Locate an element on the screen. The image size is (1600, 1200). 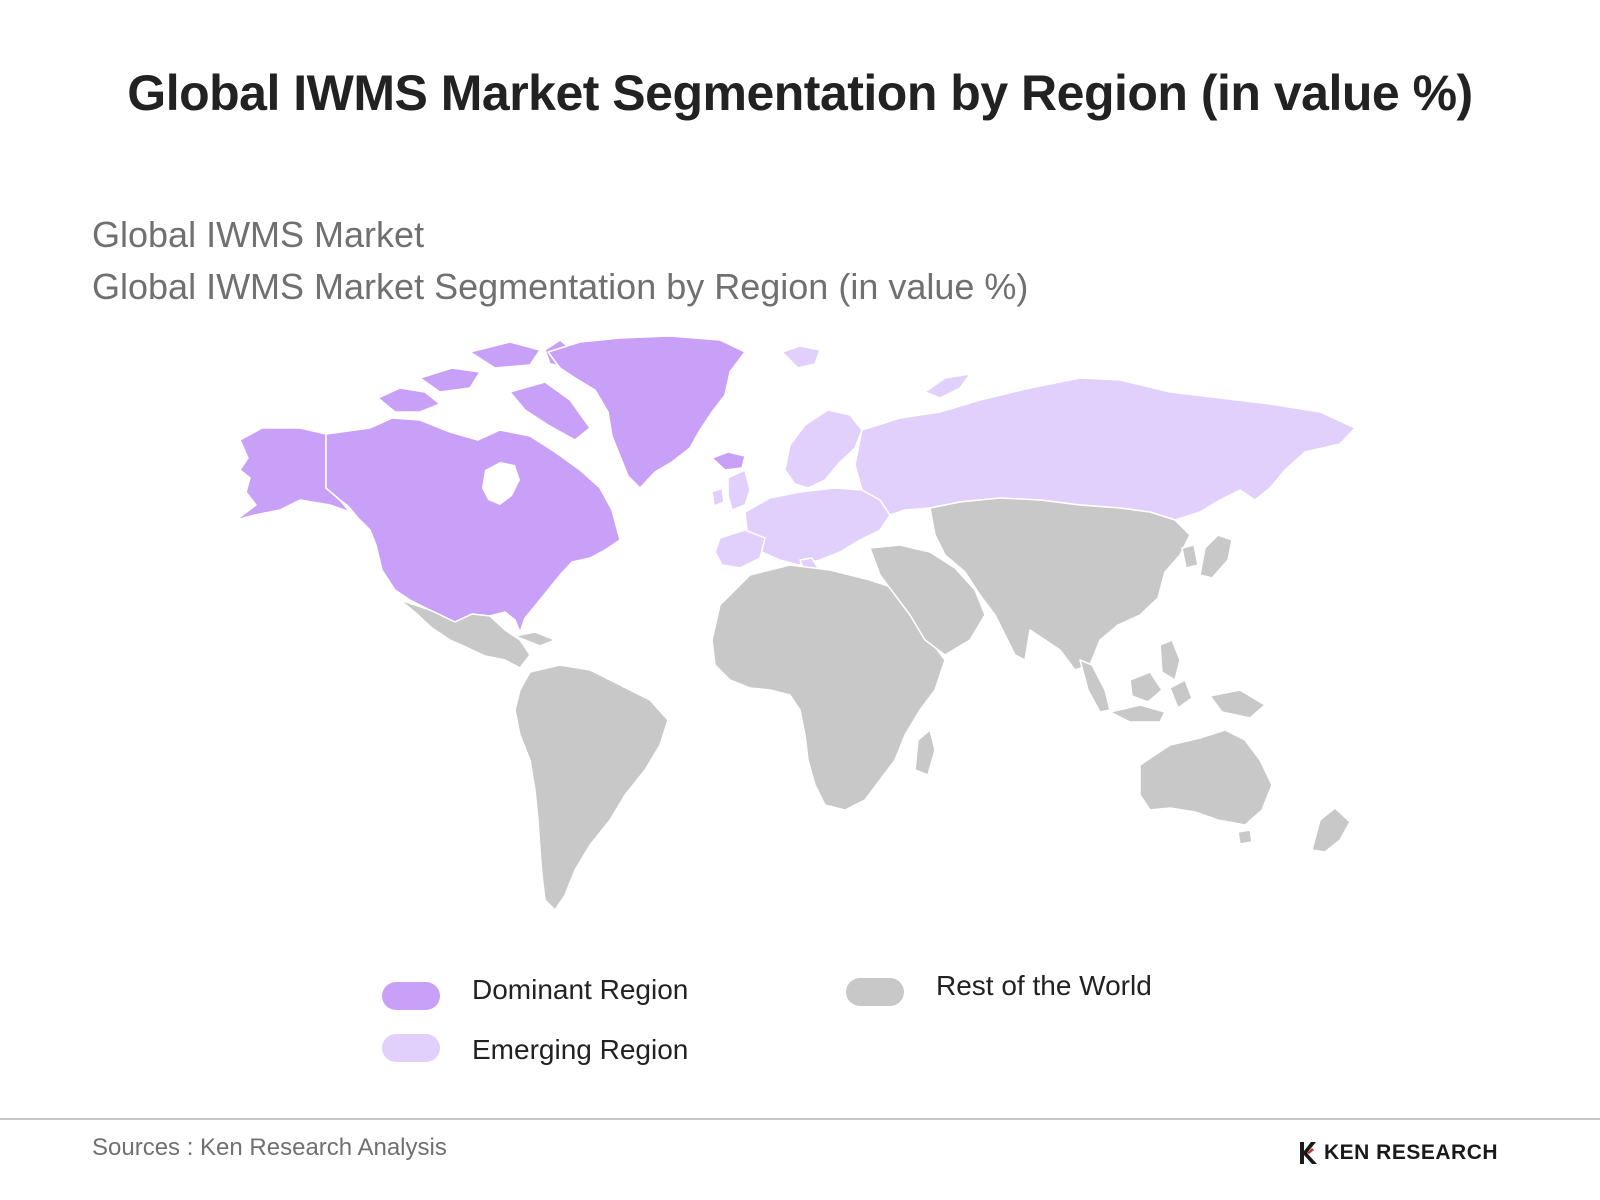
europe-mainland-shape is located at coordinates (817, 526).